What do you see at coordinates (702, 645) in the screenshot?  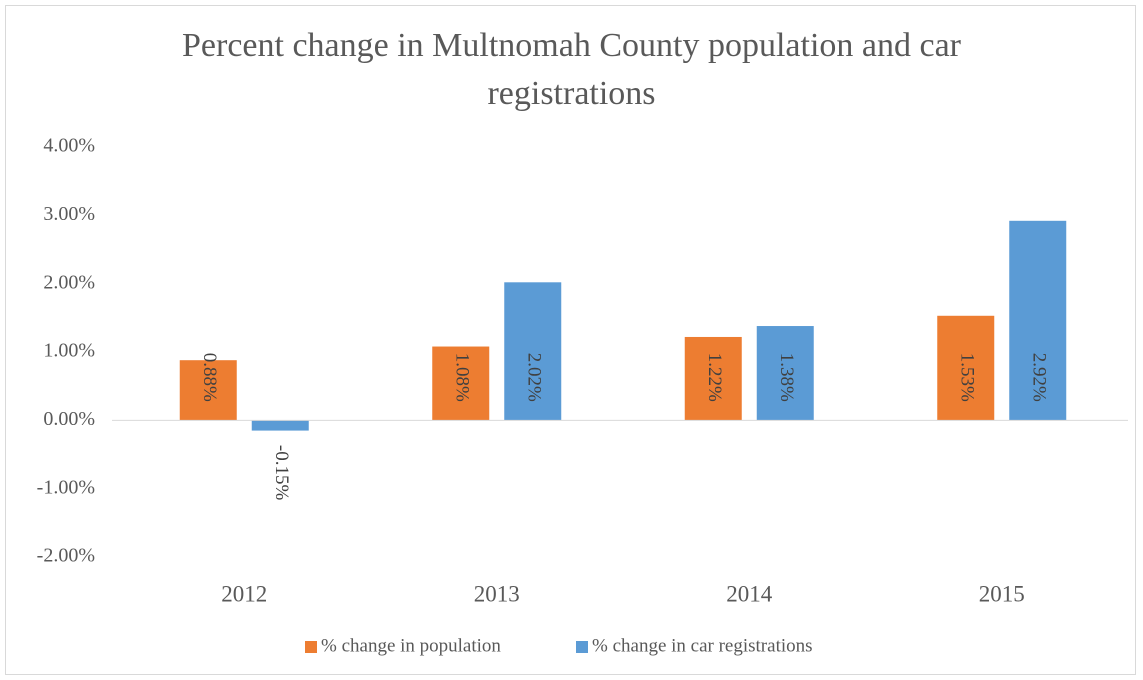 I see `legend-label: % change in car registrations` at bounding box center [702, 645].